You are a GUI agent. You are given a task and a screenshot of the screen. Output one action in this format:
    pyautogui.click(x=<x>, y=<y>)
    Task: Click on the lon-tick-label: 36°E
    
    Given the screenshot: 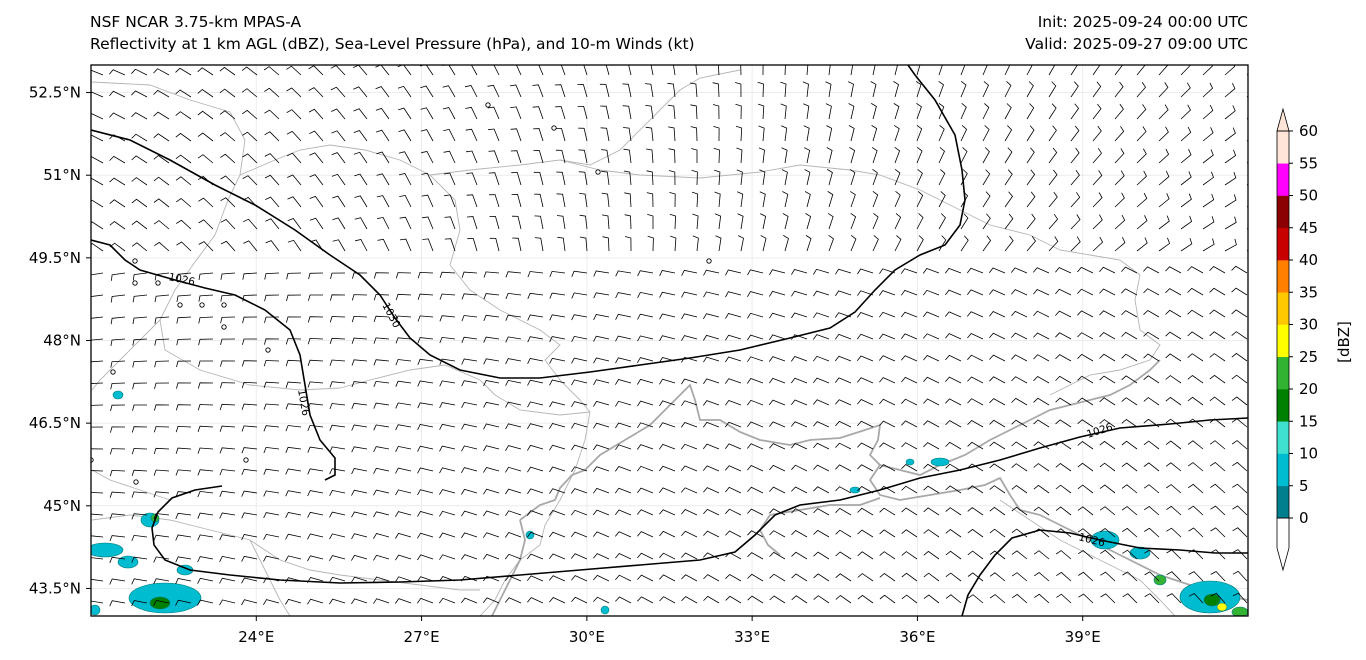 What is the action you would take?
    pyautogui.click(x=917, y=637)
    